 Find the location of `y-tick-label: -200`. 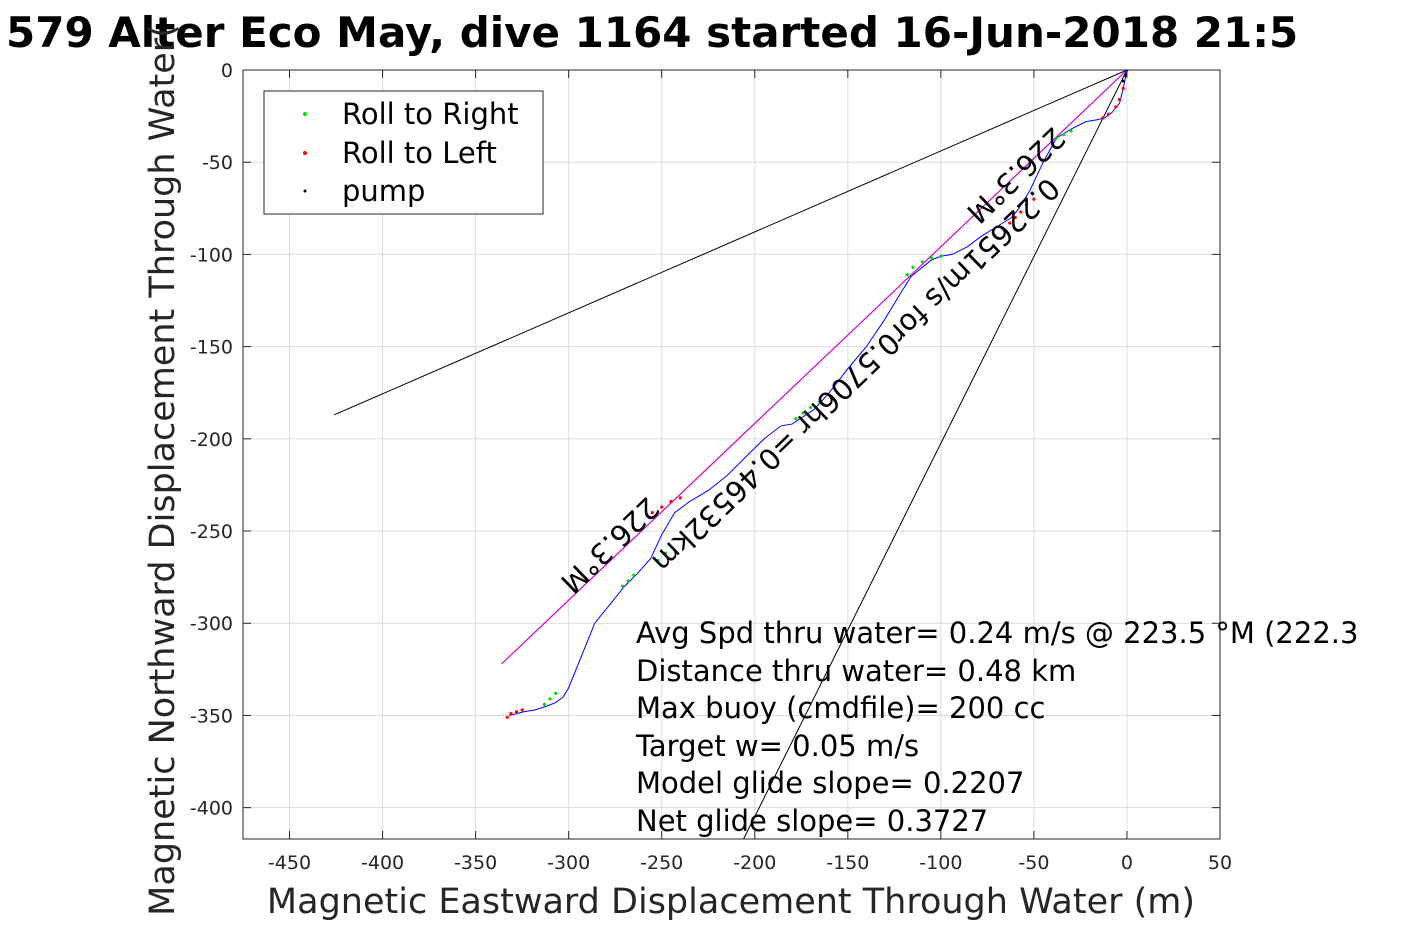

y-tick-label: -200 is located at coordinates (211, 440).